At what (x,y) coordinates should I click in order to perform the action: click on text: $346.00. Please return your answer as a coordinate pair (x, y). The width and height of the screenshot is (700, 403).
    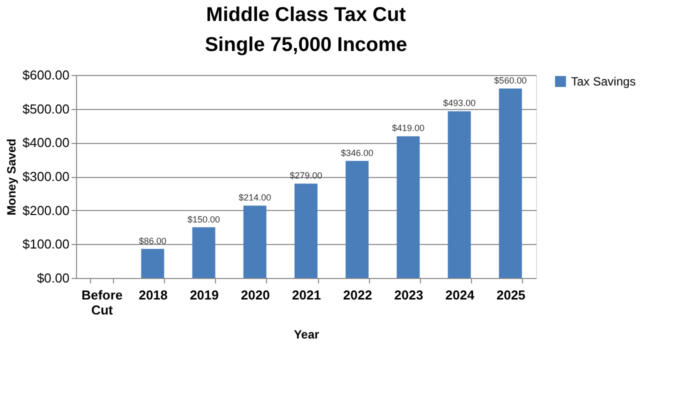
    Looking at the image, I should click on (357, 153).